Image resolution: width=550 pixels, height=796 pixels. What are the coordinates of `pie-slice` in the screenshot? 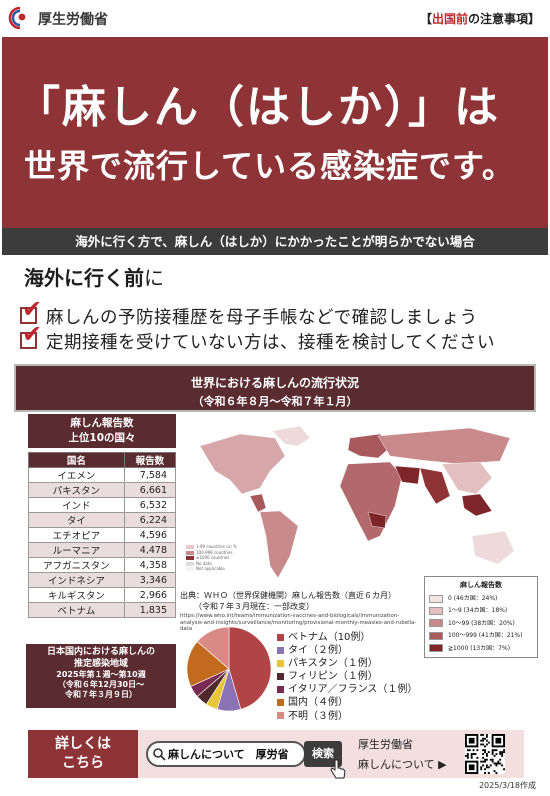 It's located at (213, 648).